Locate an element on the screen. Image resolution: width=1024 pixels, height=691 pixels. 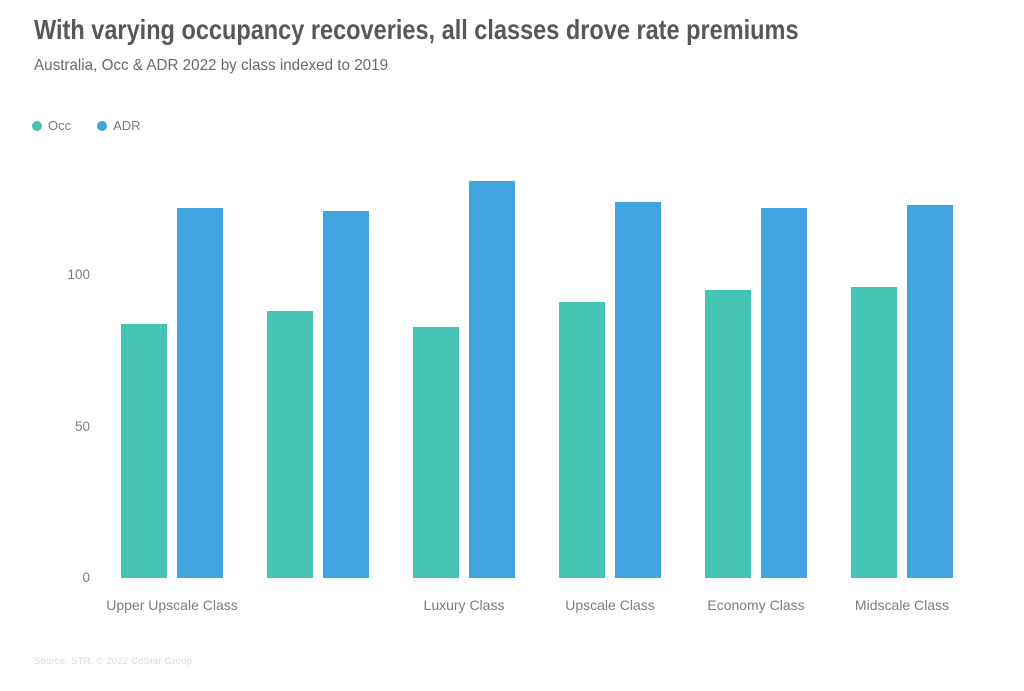
bar-adr-upscale-class is located at coordinates (638, 390).